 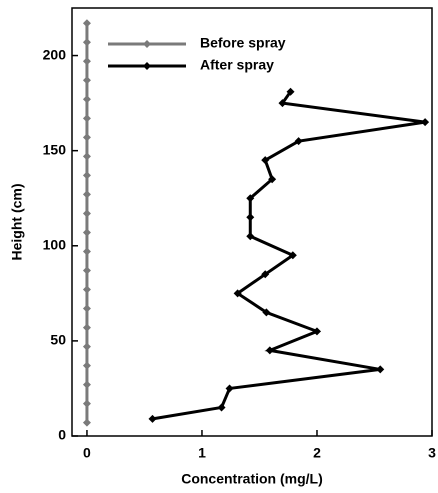 I want to click on y-tick-label: 200, so click(x=55, y=54).